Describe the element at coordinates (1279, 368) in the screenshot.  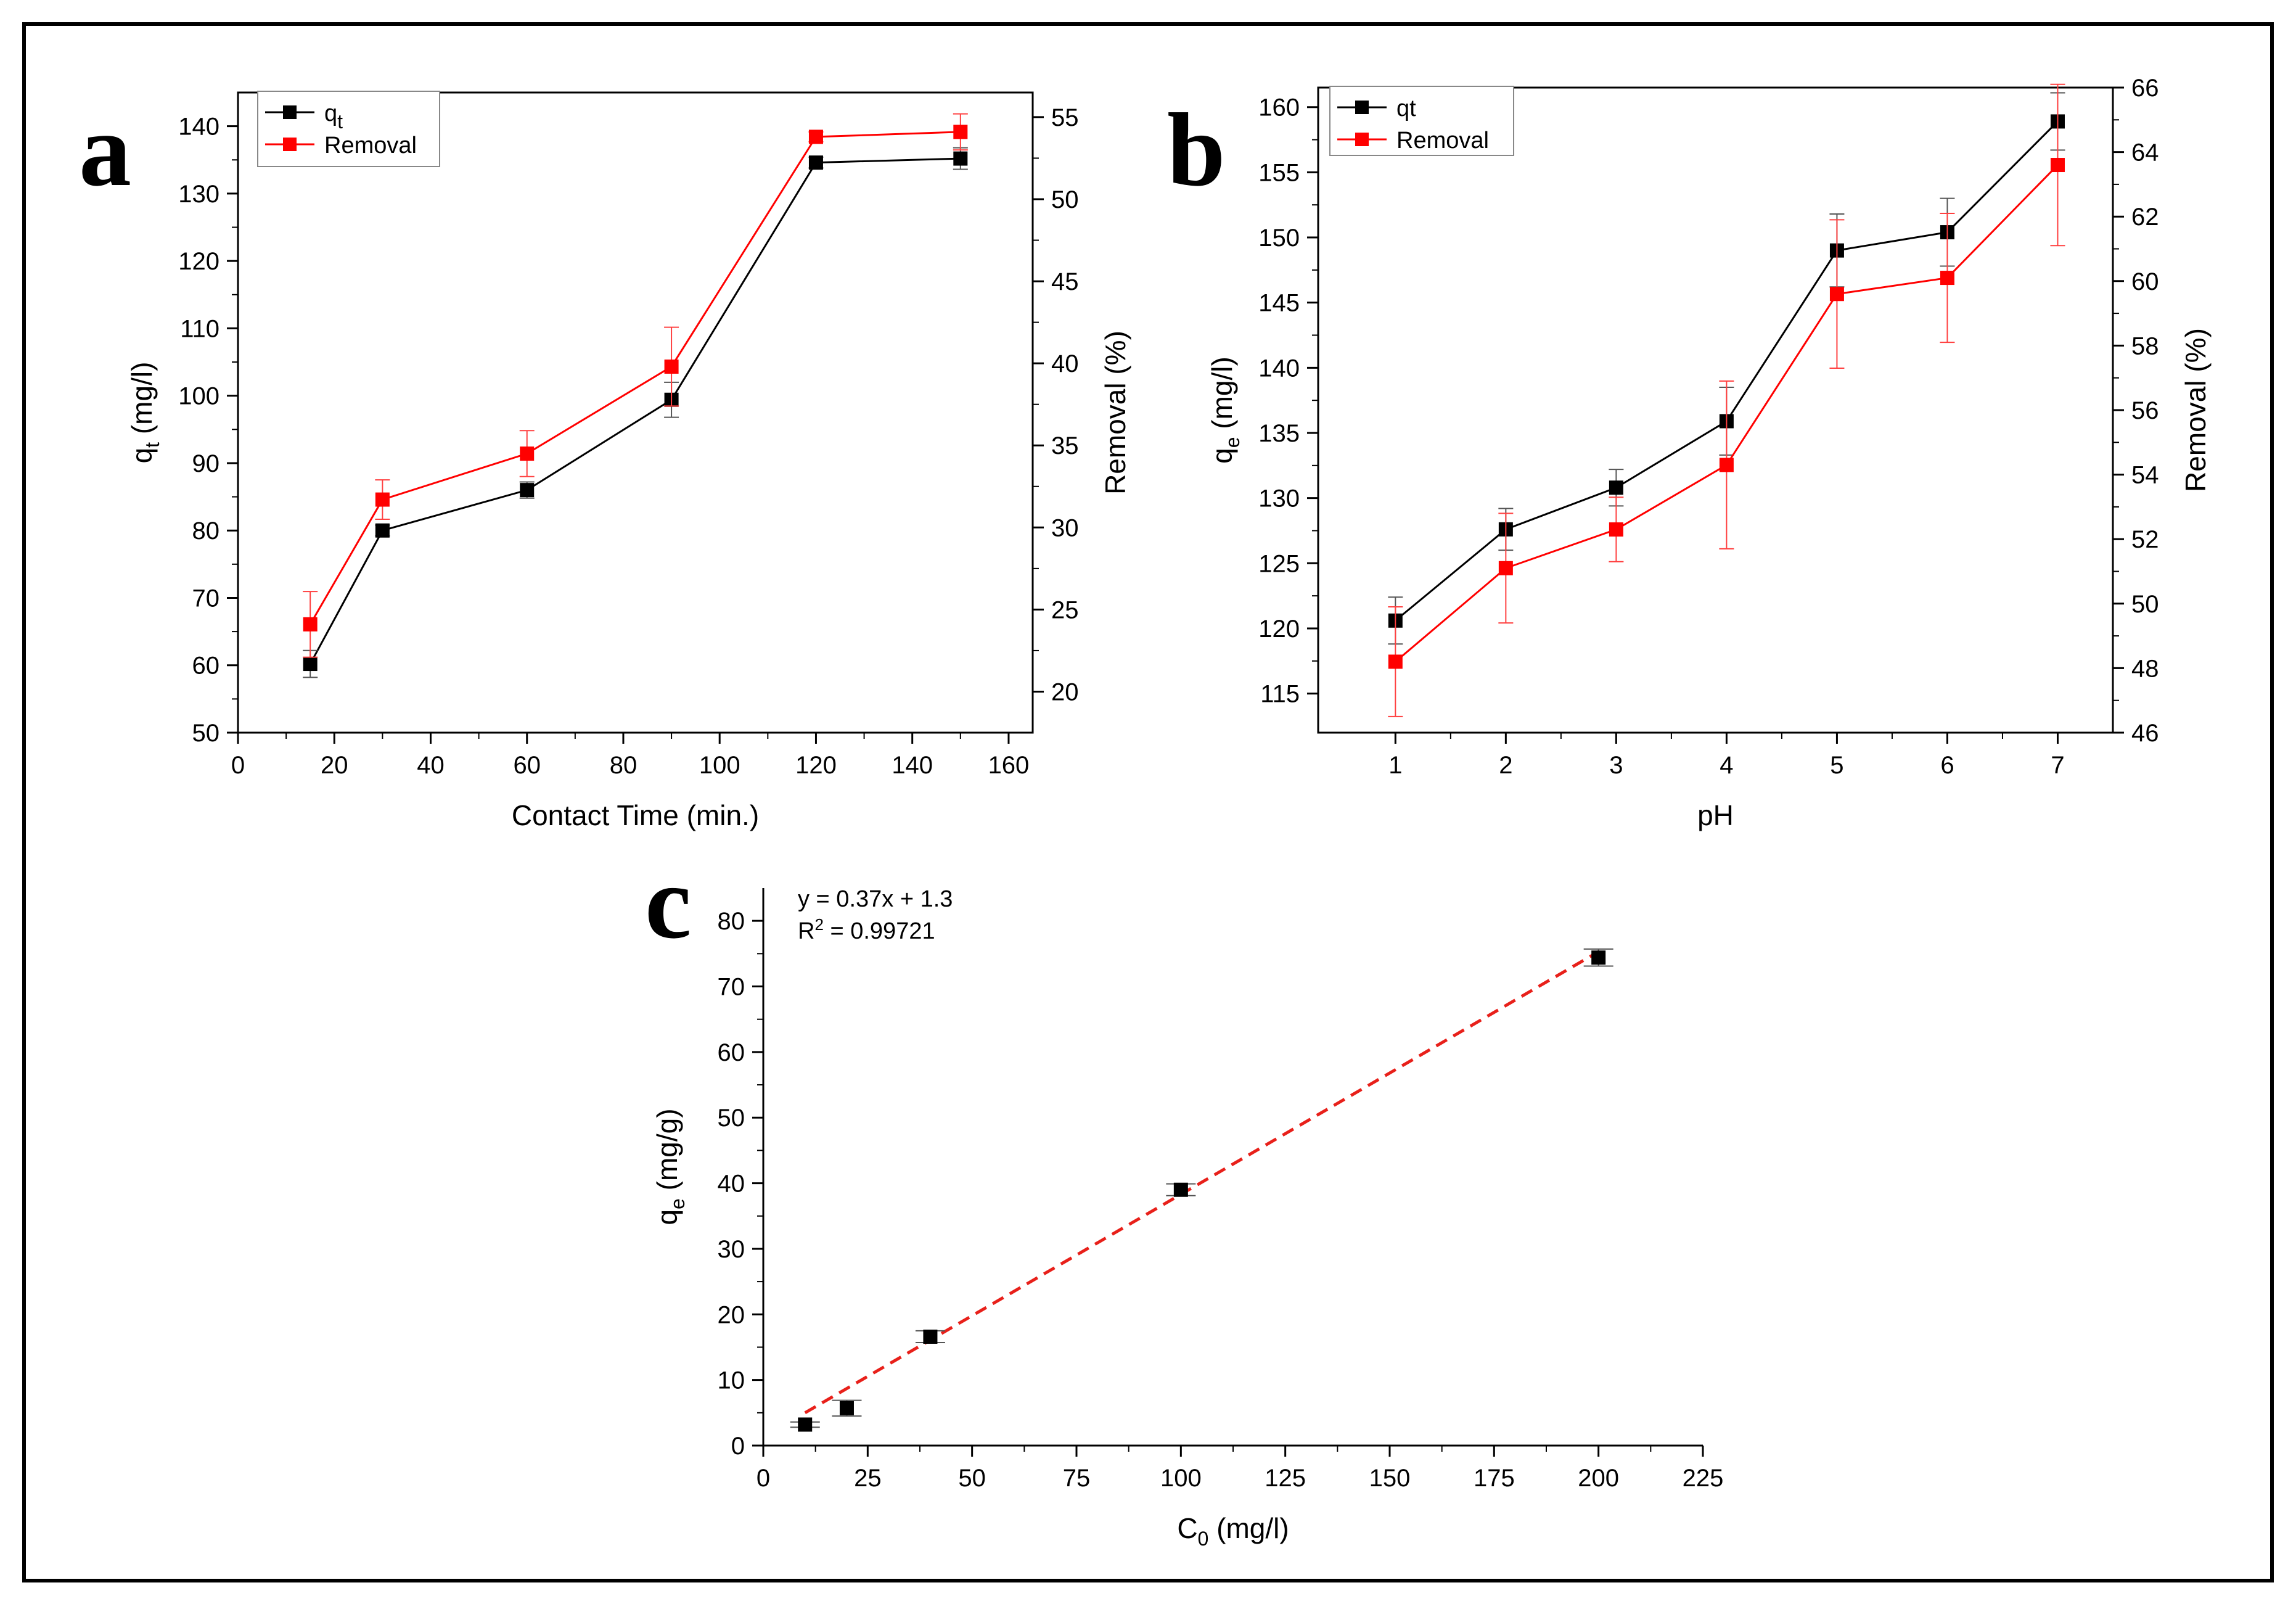
I see `y-tick-label: 140` at that location.